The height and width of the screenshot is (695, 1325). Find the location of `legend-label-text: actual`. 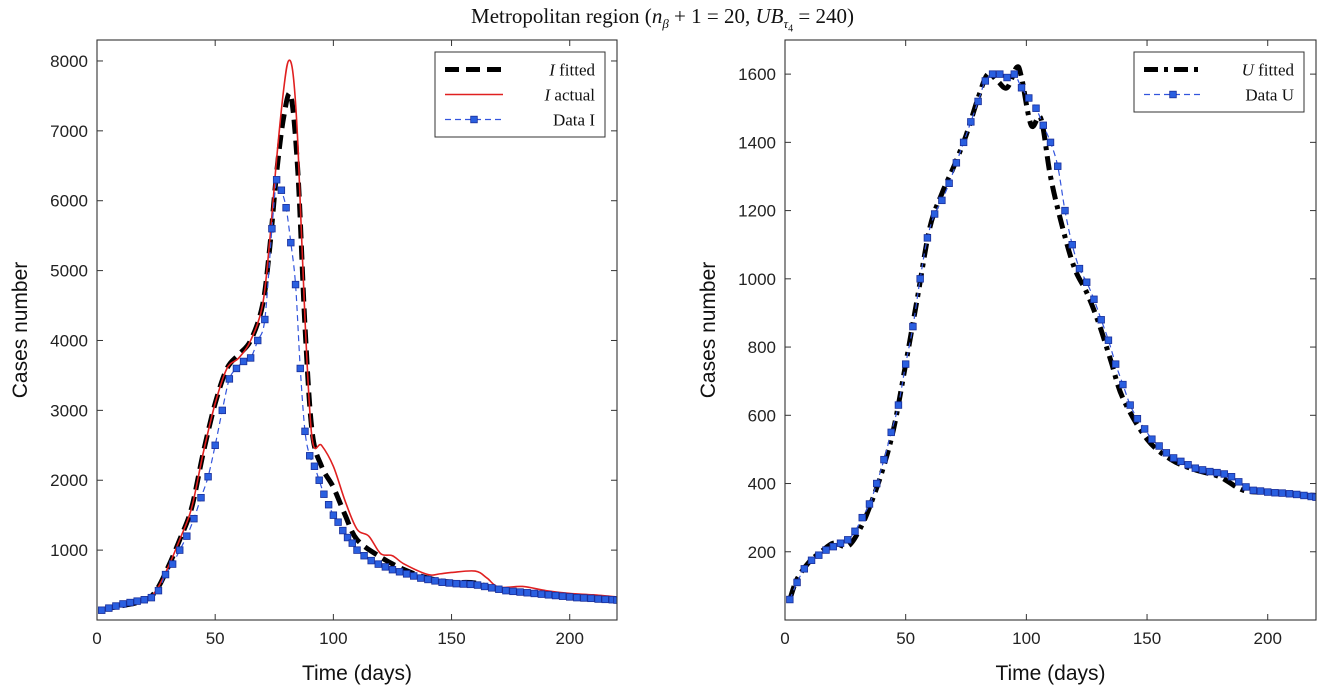

legend-label-text: actual is located at coordinates (572, 95).